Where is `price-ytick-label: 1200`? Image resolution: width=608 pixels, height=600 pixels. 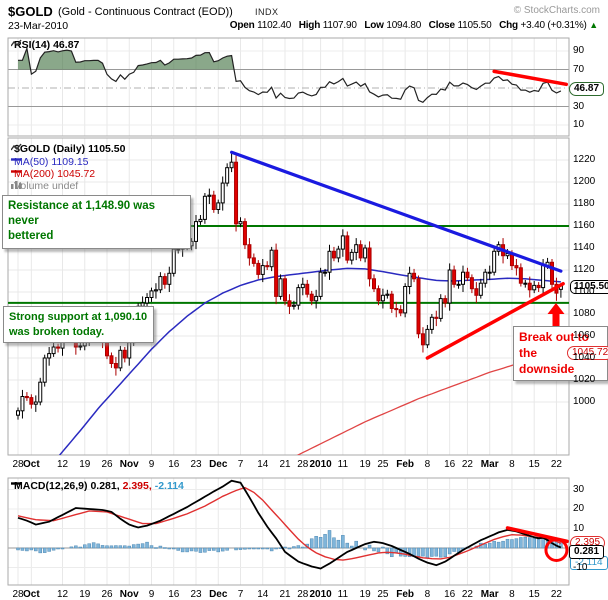
price-ytick-label: 1200 is located at coordinates (584, 181).